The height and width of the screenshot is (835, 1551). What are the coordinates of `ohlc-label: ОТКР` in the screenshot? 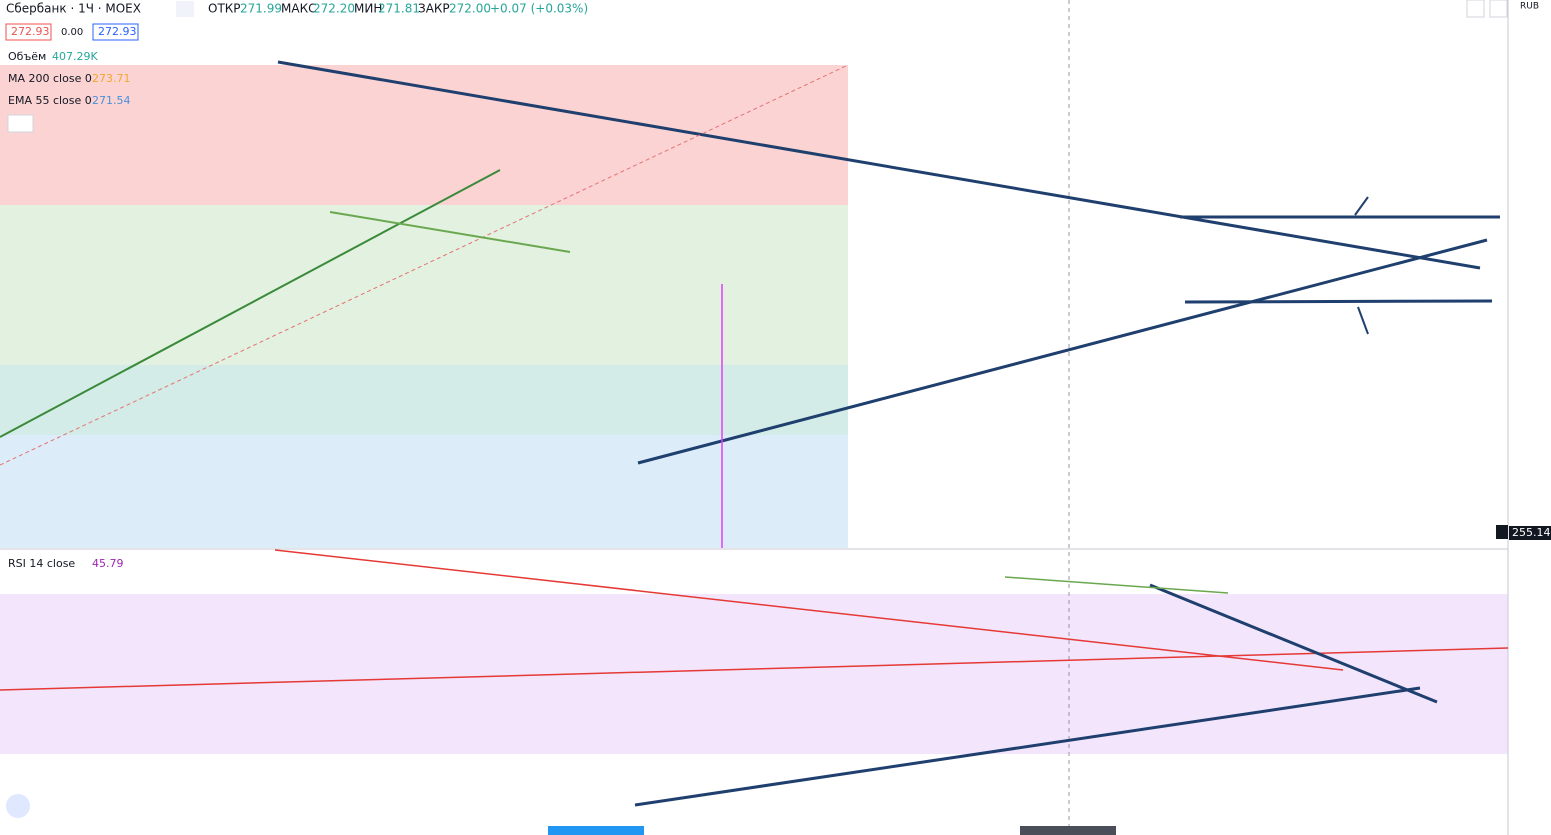 It's located at (224, 9).